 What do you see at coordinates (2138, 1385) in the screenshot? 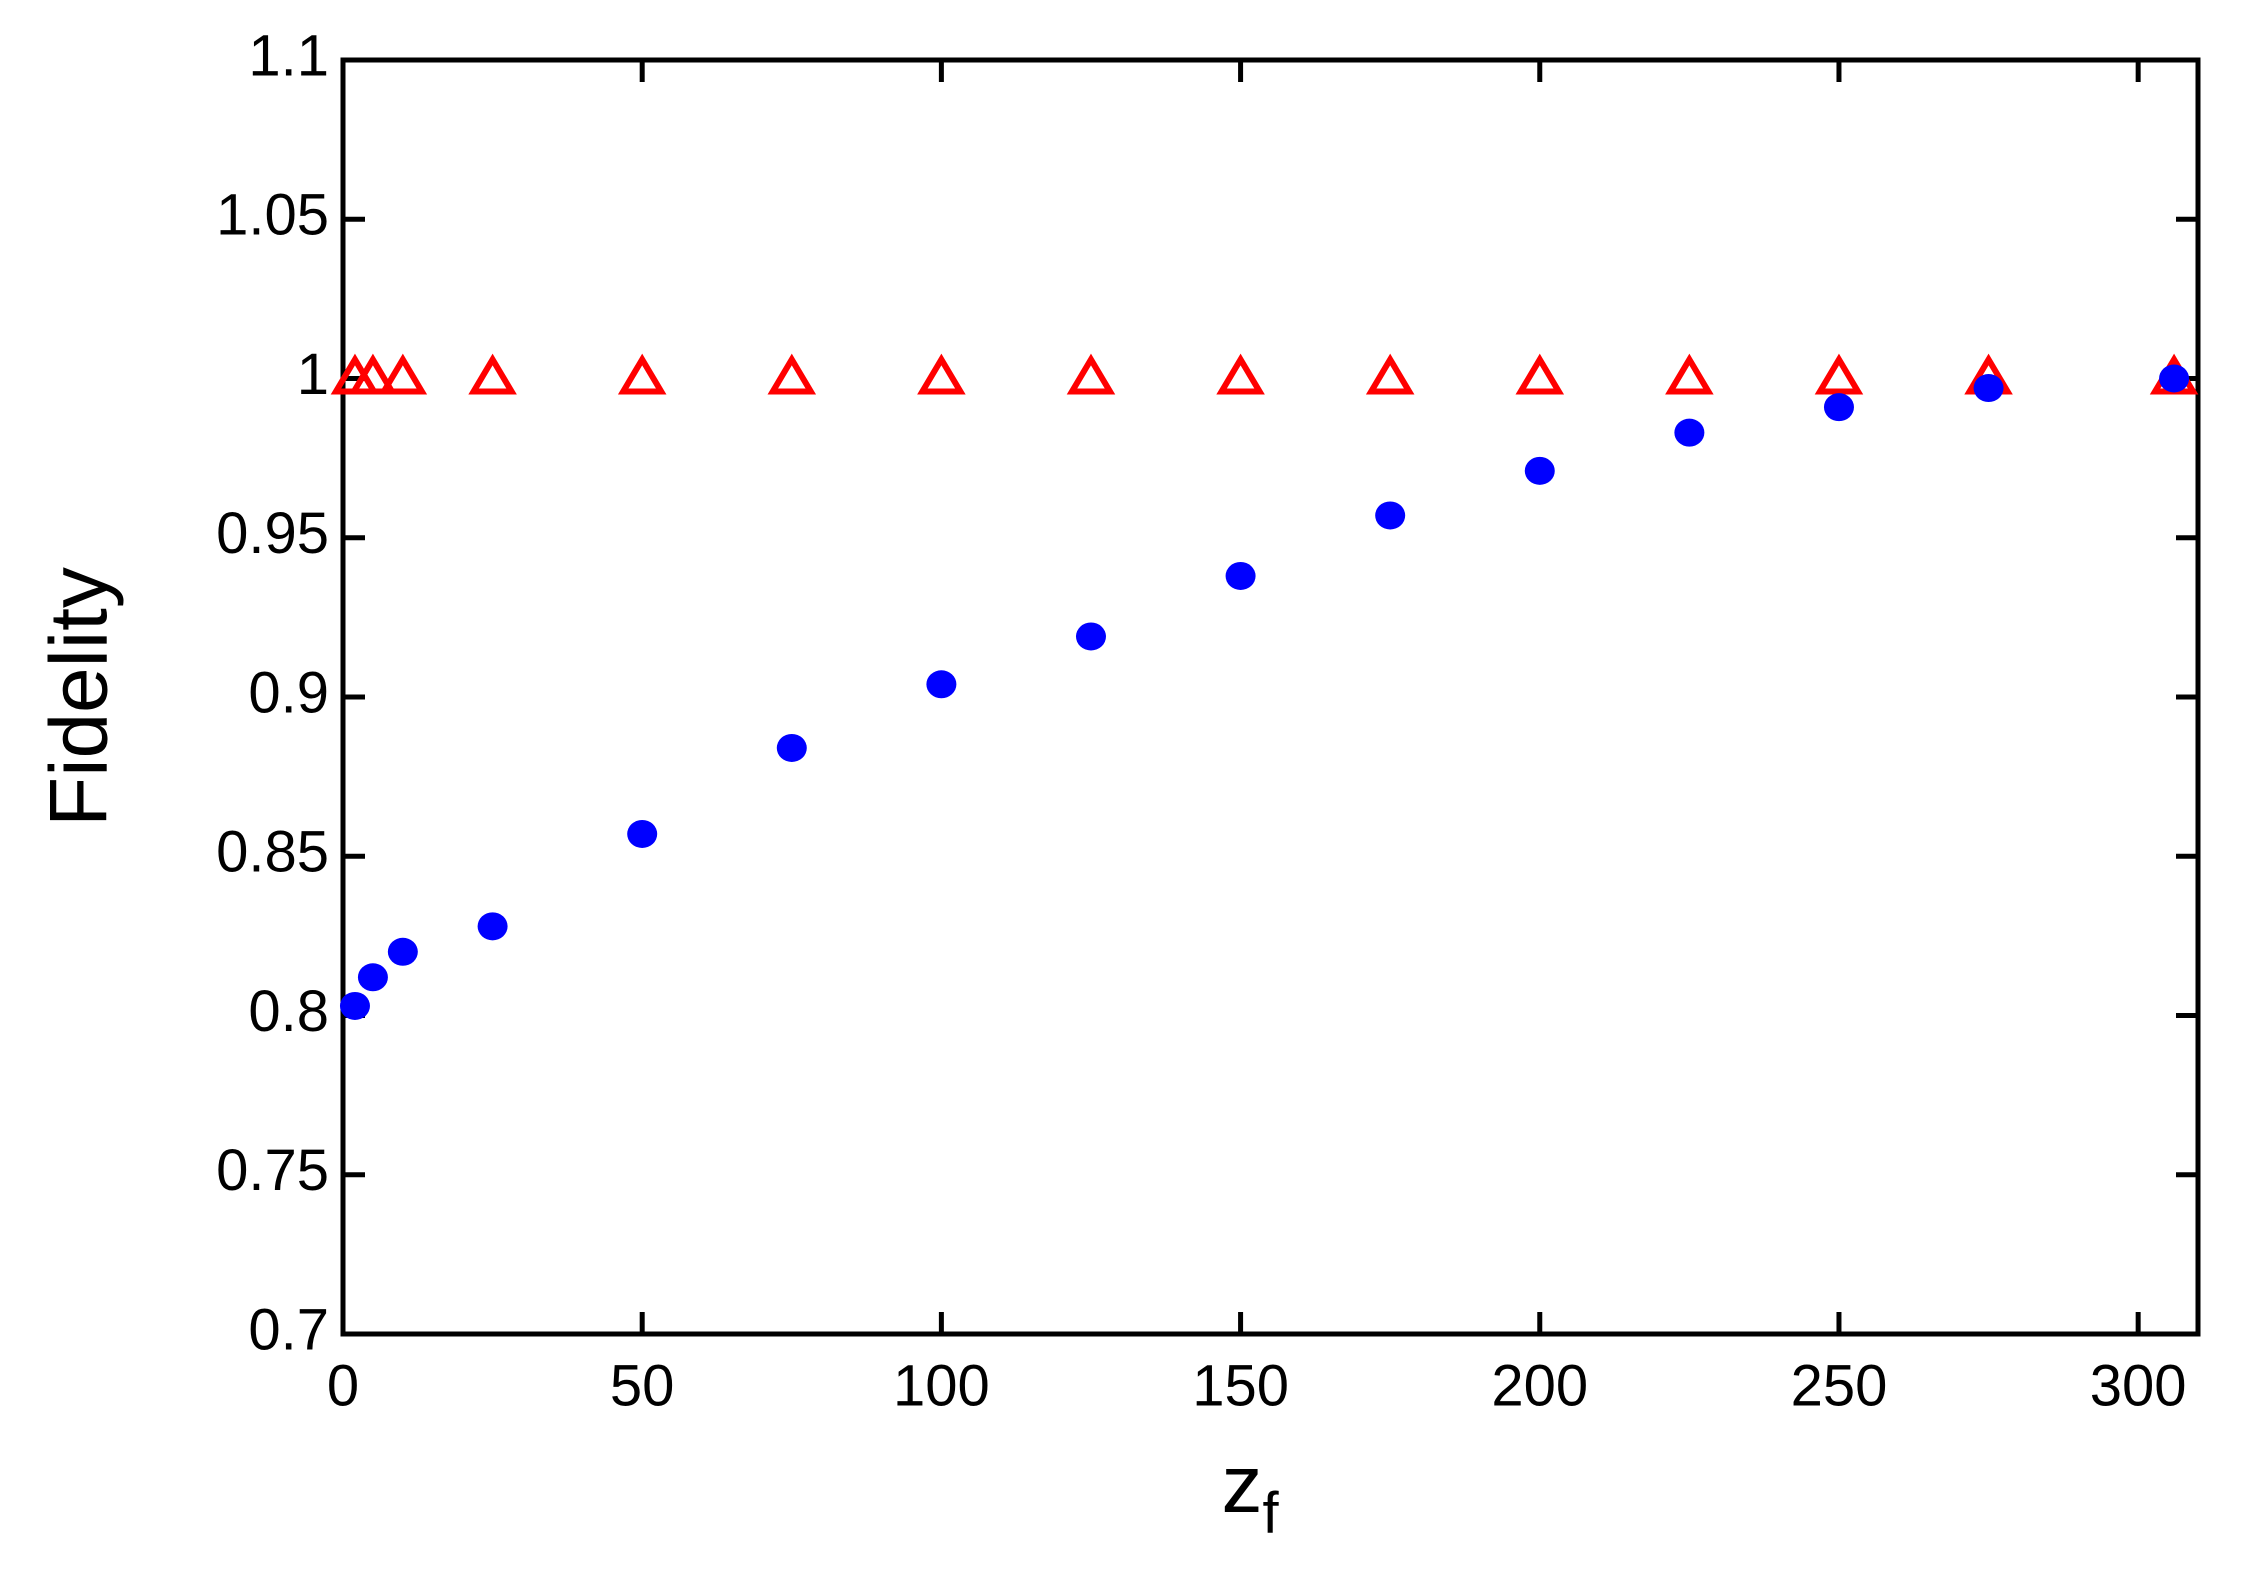
I see `x-tick-label: 300` at bounding box center [2138, 1385].